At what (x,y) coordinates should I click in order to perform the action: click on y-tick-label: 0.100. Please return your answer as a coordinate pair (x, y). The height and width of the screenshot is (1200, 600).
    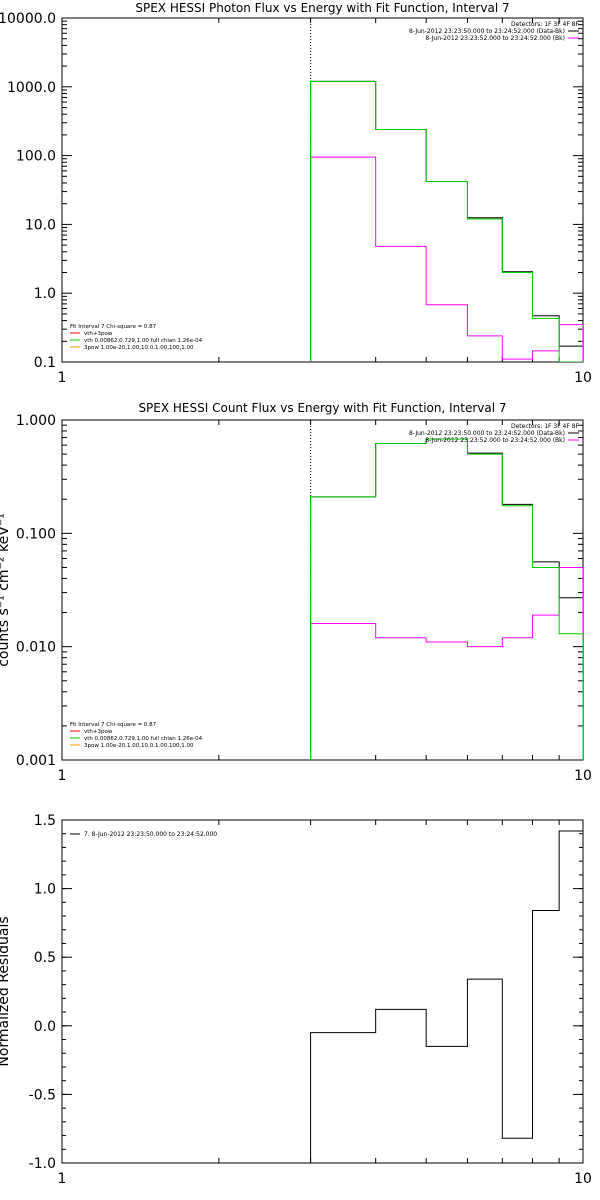
    Looking at the image, I should click on (36, 534).